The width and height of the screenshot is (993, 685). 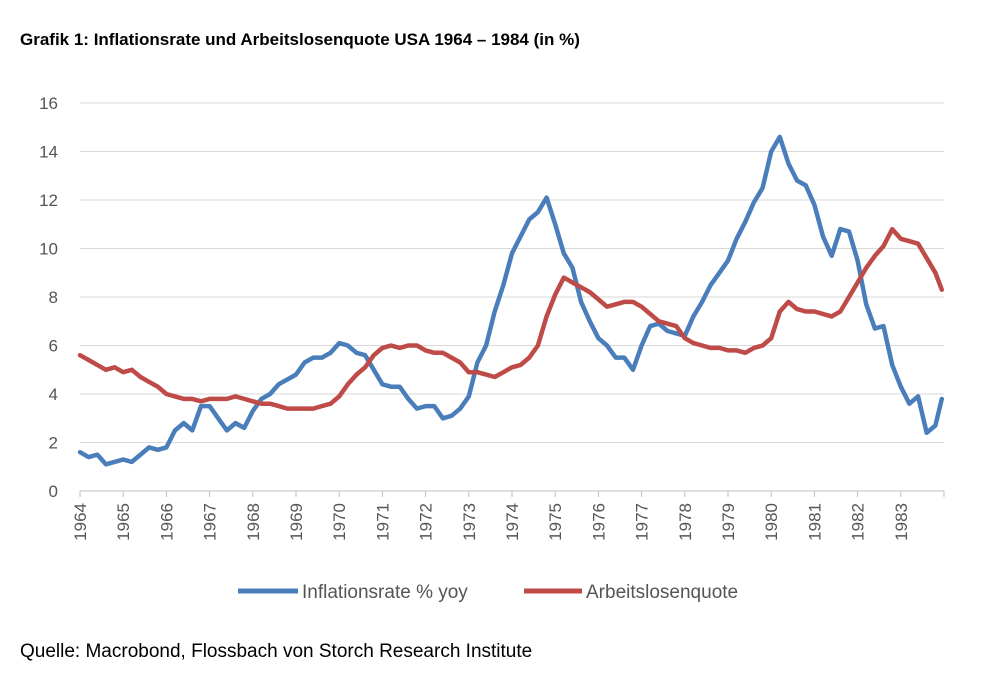 What do you see at coordinates (53, 297) in the screenshot?
I see `y-tick-label: 8` at bounding box center [53, 297].